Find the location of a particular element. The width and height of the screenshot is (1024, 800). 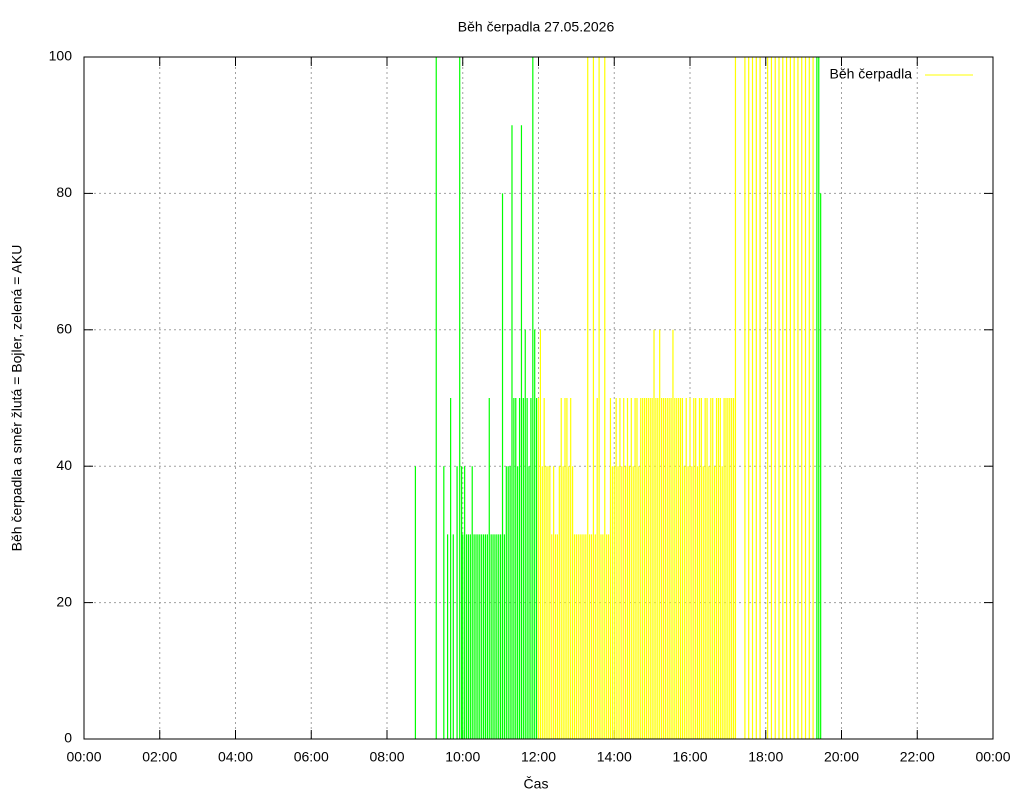

x-tick-label: 18:00 is located at coordinates (765, 757).